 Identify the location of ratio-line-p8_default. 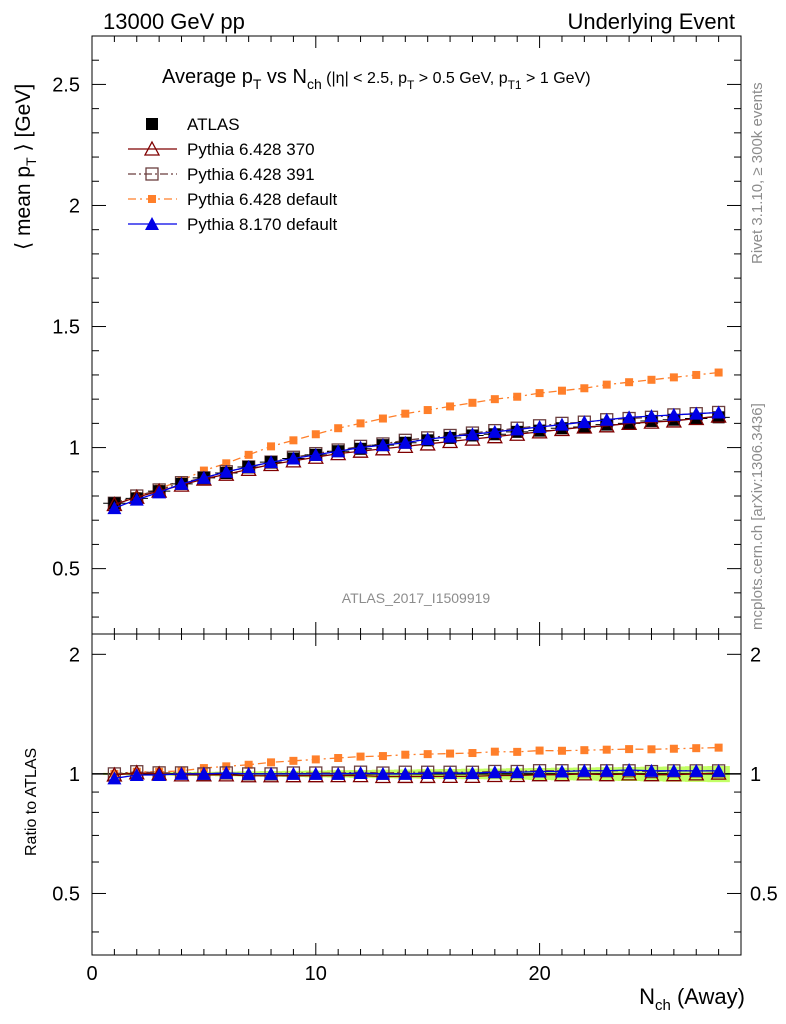
(416, 774).